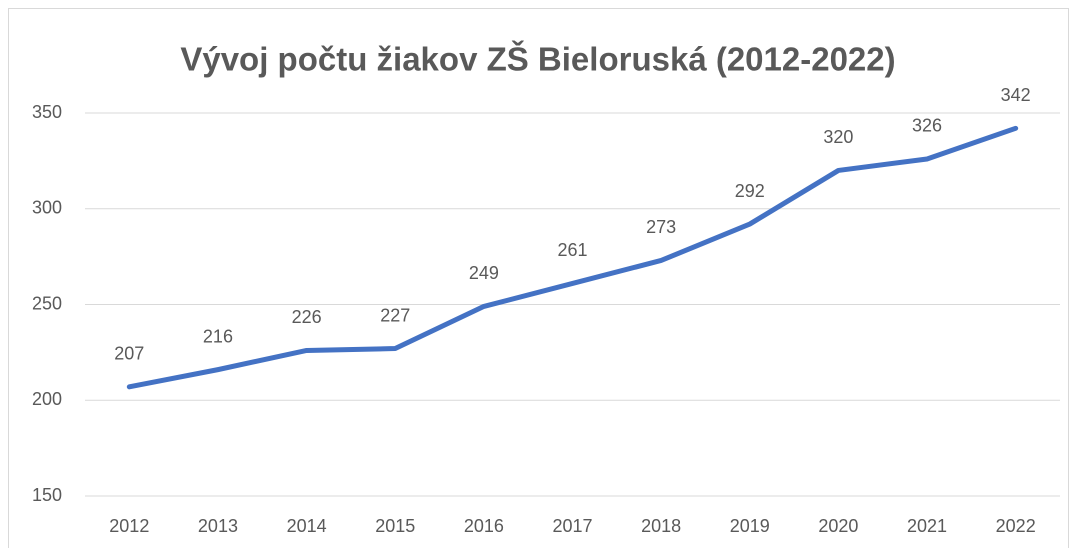 The width and height of the screenshot is (1077, 548). What do you see at coordinates (927, 526) in the screenshot?
I see `x-tick-label: 2021` at bounding box center [927, 526].